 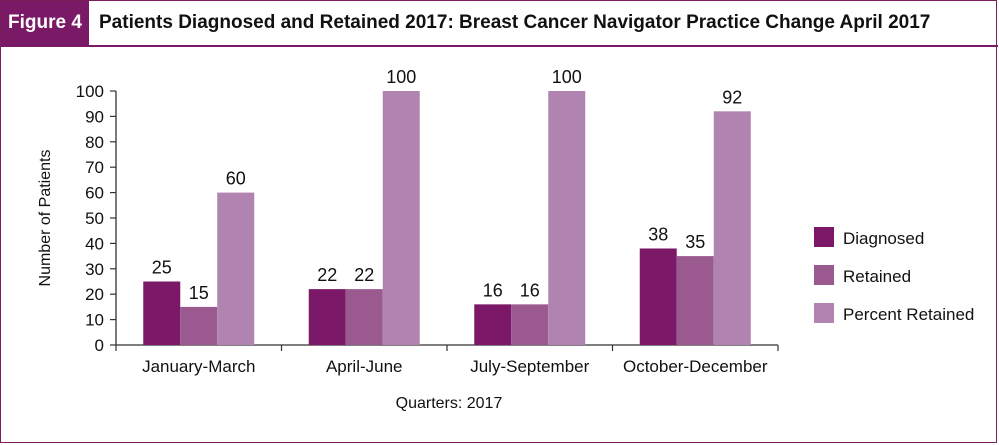 What do you see at coordinates (908, 314) in the screenshot?
I see `legend-label: Percent Retained` at bounding box center [908, 314].